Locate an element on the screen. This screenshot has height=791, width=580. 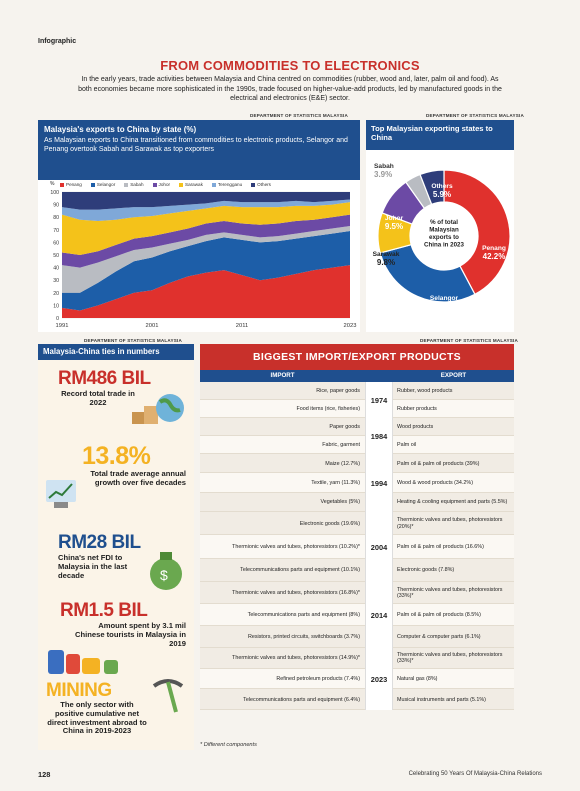
state-area-chart: 0 10 20 30 40 50 60 70 80 90 100 1991 2001 2011 2023 is located at coordinates (203, 259).